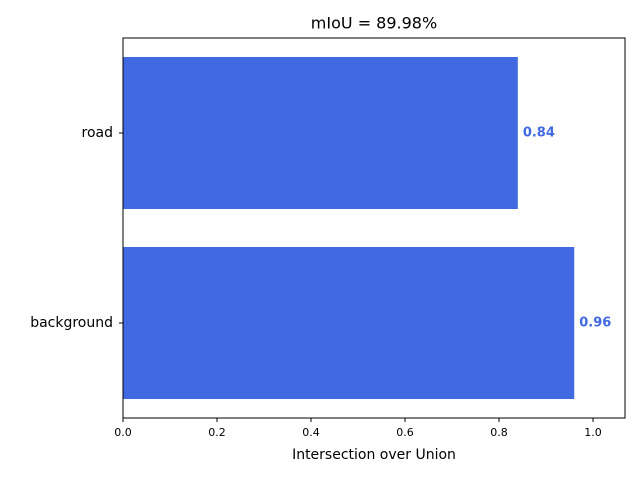  Describe the element at coordinates (374, 455) in the screenshot. I see `x-axis-label: Intersection over Union` at that location.